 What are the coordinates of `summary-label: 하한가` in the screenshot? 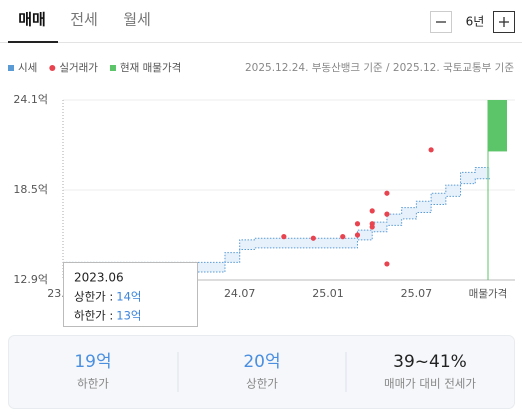 It's located at (93, 384).